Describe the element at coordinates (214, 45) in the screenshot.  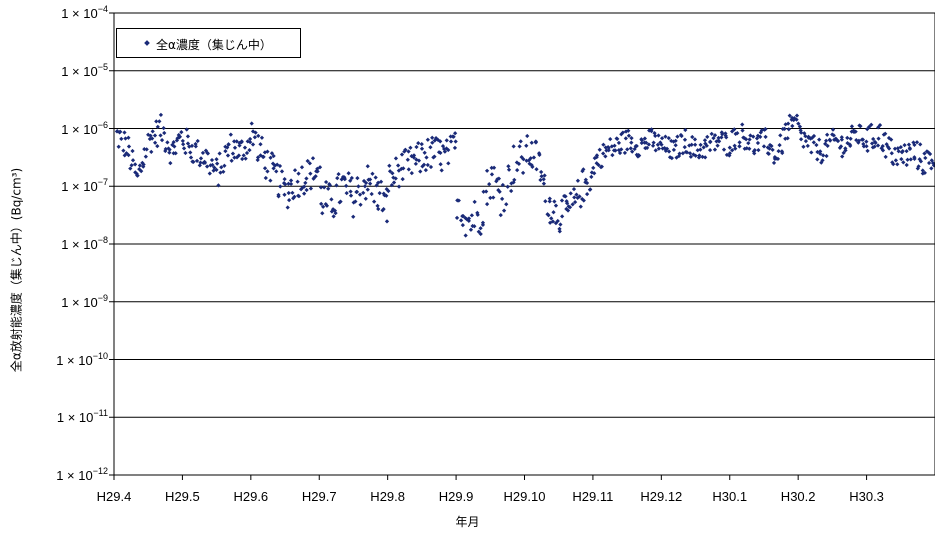
I see `legend-label: 全α濃度（集じん中）` at that location.